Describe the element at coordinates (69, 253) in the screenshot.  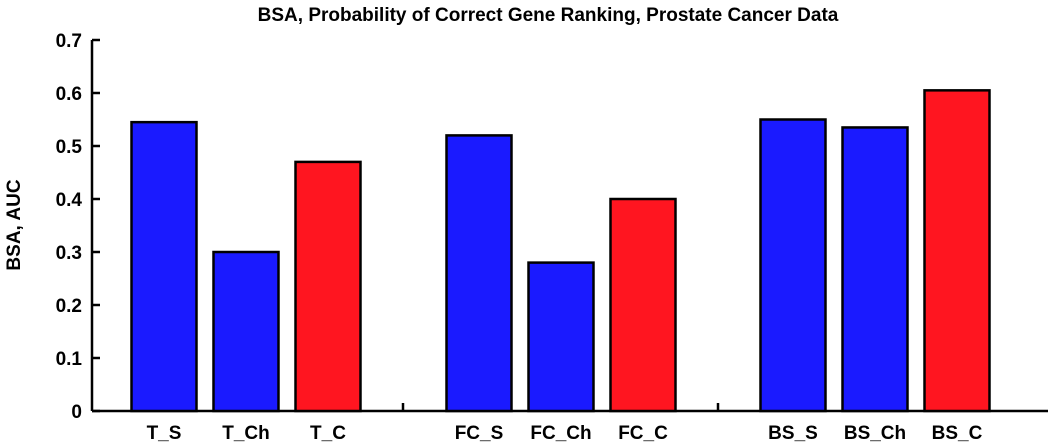
I see `y-tick-label: 0.3` at that location.